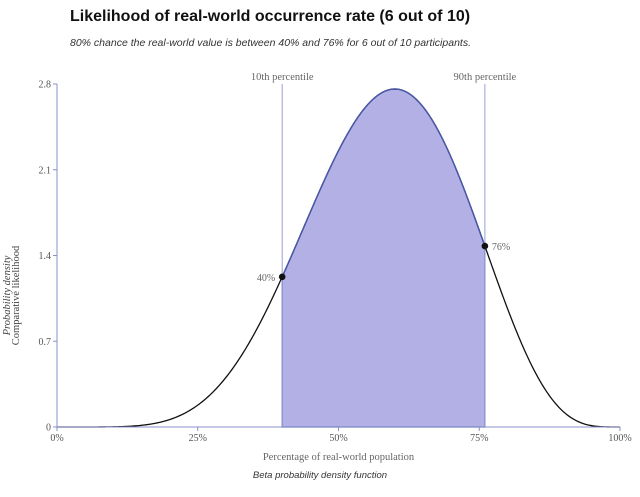 Image resolution: width=640 pixels, height=497 pixels. I want to click on y-axis-label-primary: Probability density, so click(7, 295).